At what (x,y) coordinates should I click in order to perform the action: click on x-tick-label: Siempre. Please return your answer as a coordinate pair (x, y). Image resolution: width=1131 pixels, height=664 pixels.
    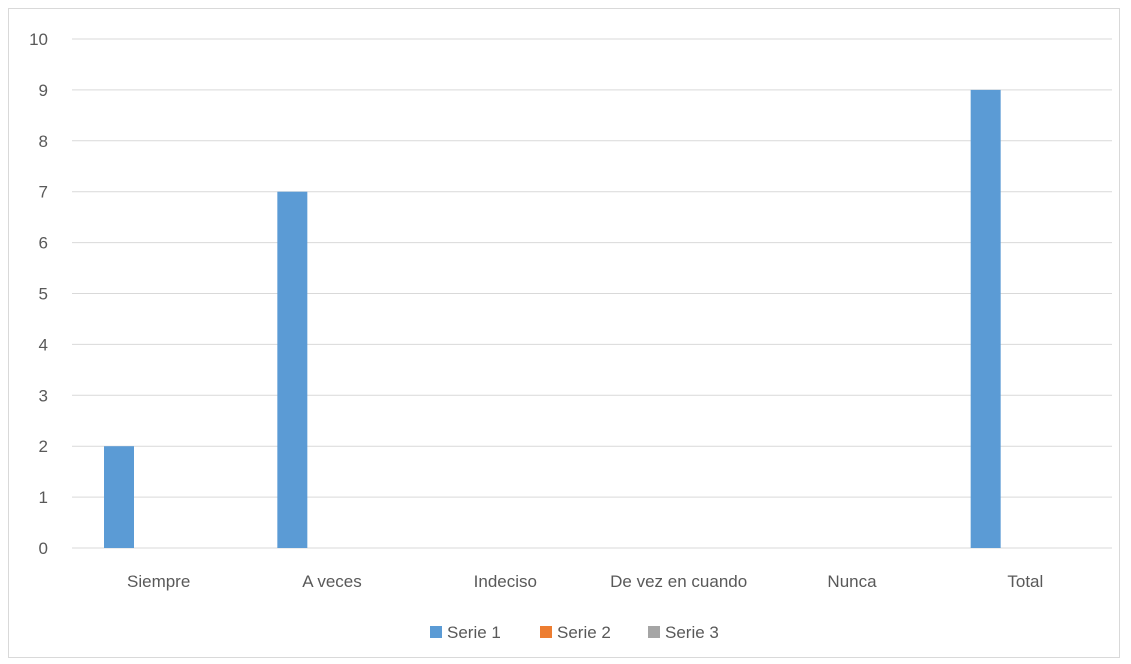
    Looking at the image, I should click on (158, 581).